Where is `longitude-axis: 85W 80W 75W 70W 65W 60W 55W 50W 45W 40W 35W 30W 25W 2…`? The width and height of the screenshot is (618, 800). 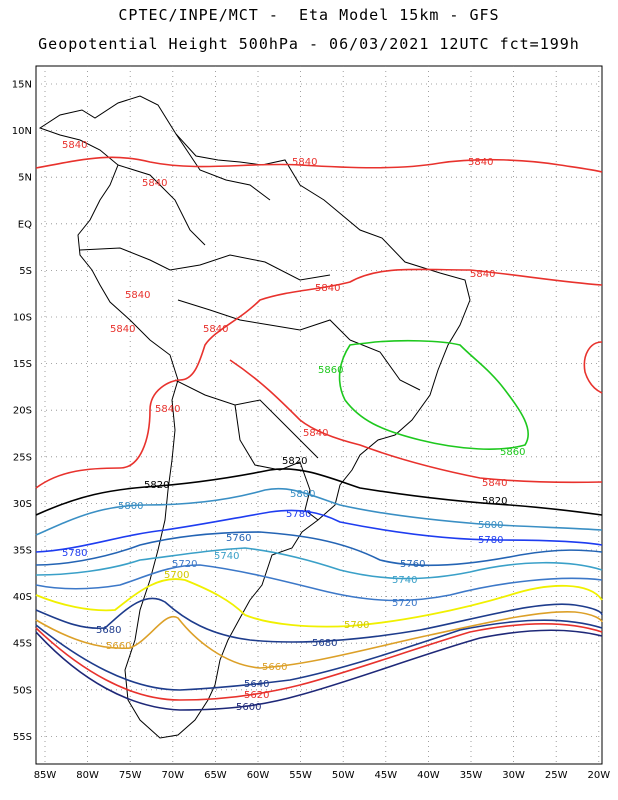 longitude-axis: 85W 80W 75W 70W 65W 60W 55W 50W 45W 40W 35W 30W 25W 2… is located at coordinates (322, 775).